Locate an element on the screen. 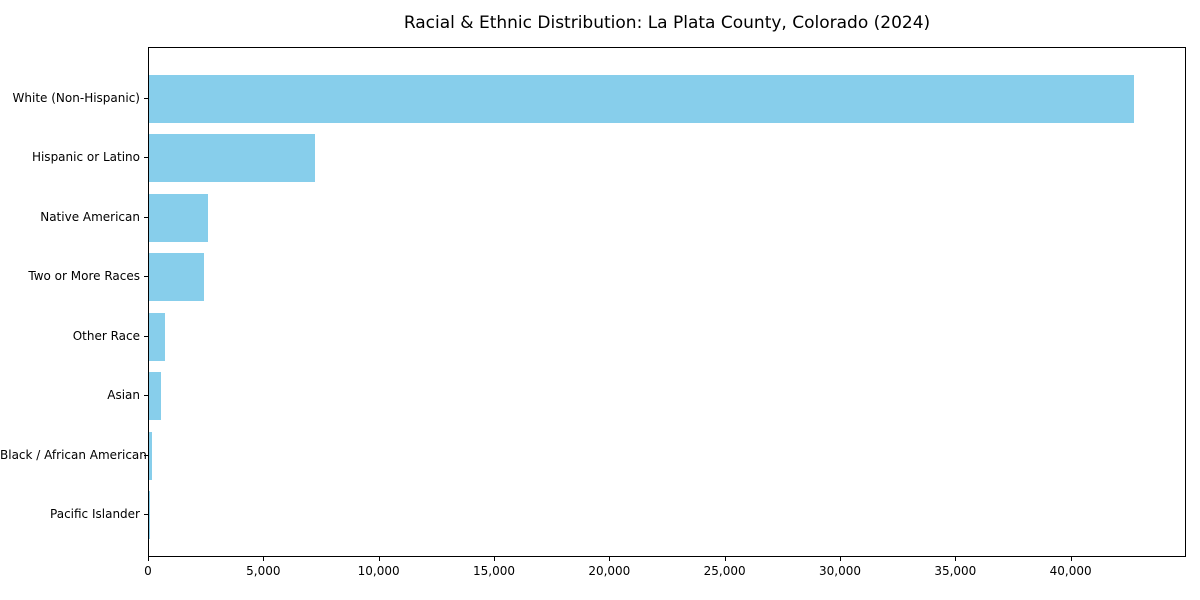 The image size is (1200, 600). bar-other-race is located at coordinates (157, 336).